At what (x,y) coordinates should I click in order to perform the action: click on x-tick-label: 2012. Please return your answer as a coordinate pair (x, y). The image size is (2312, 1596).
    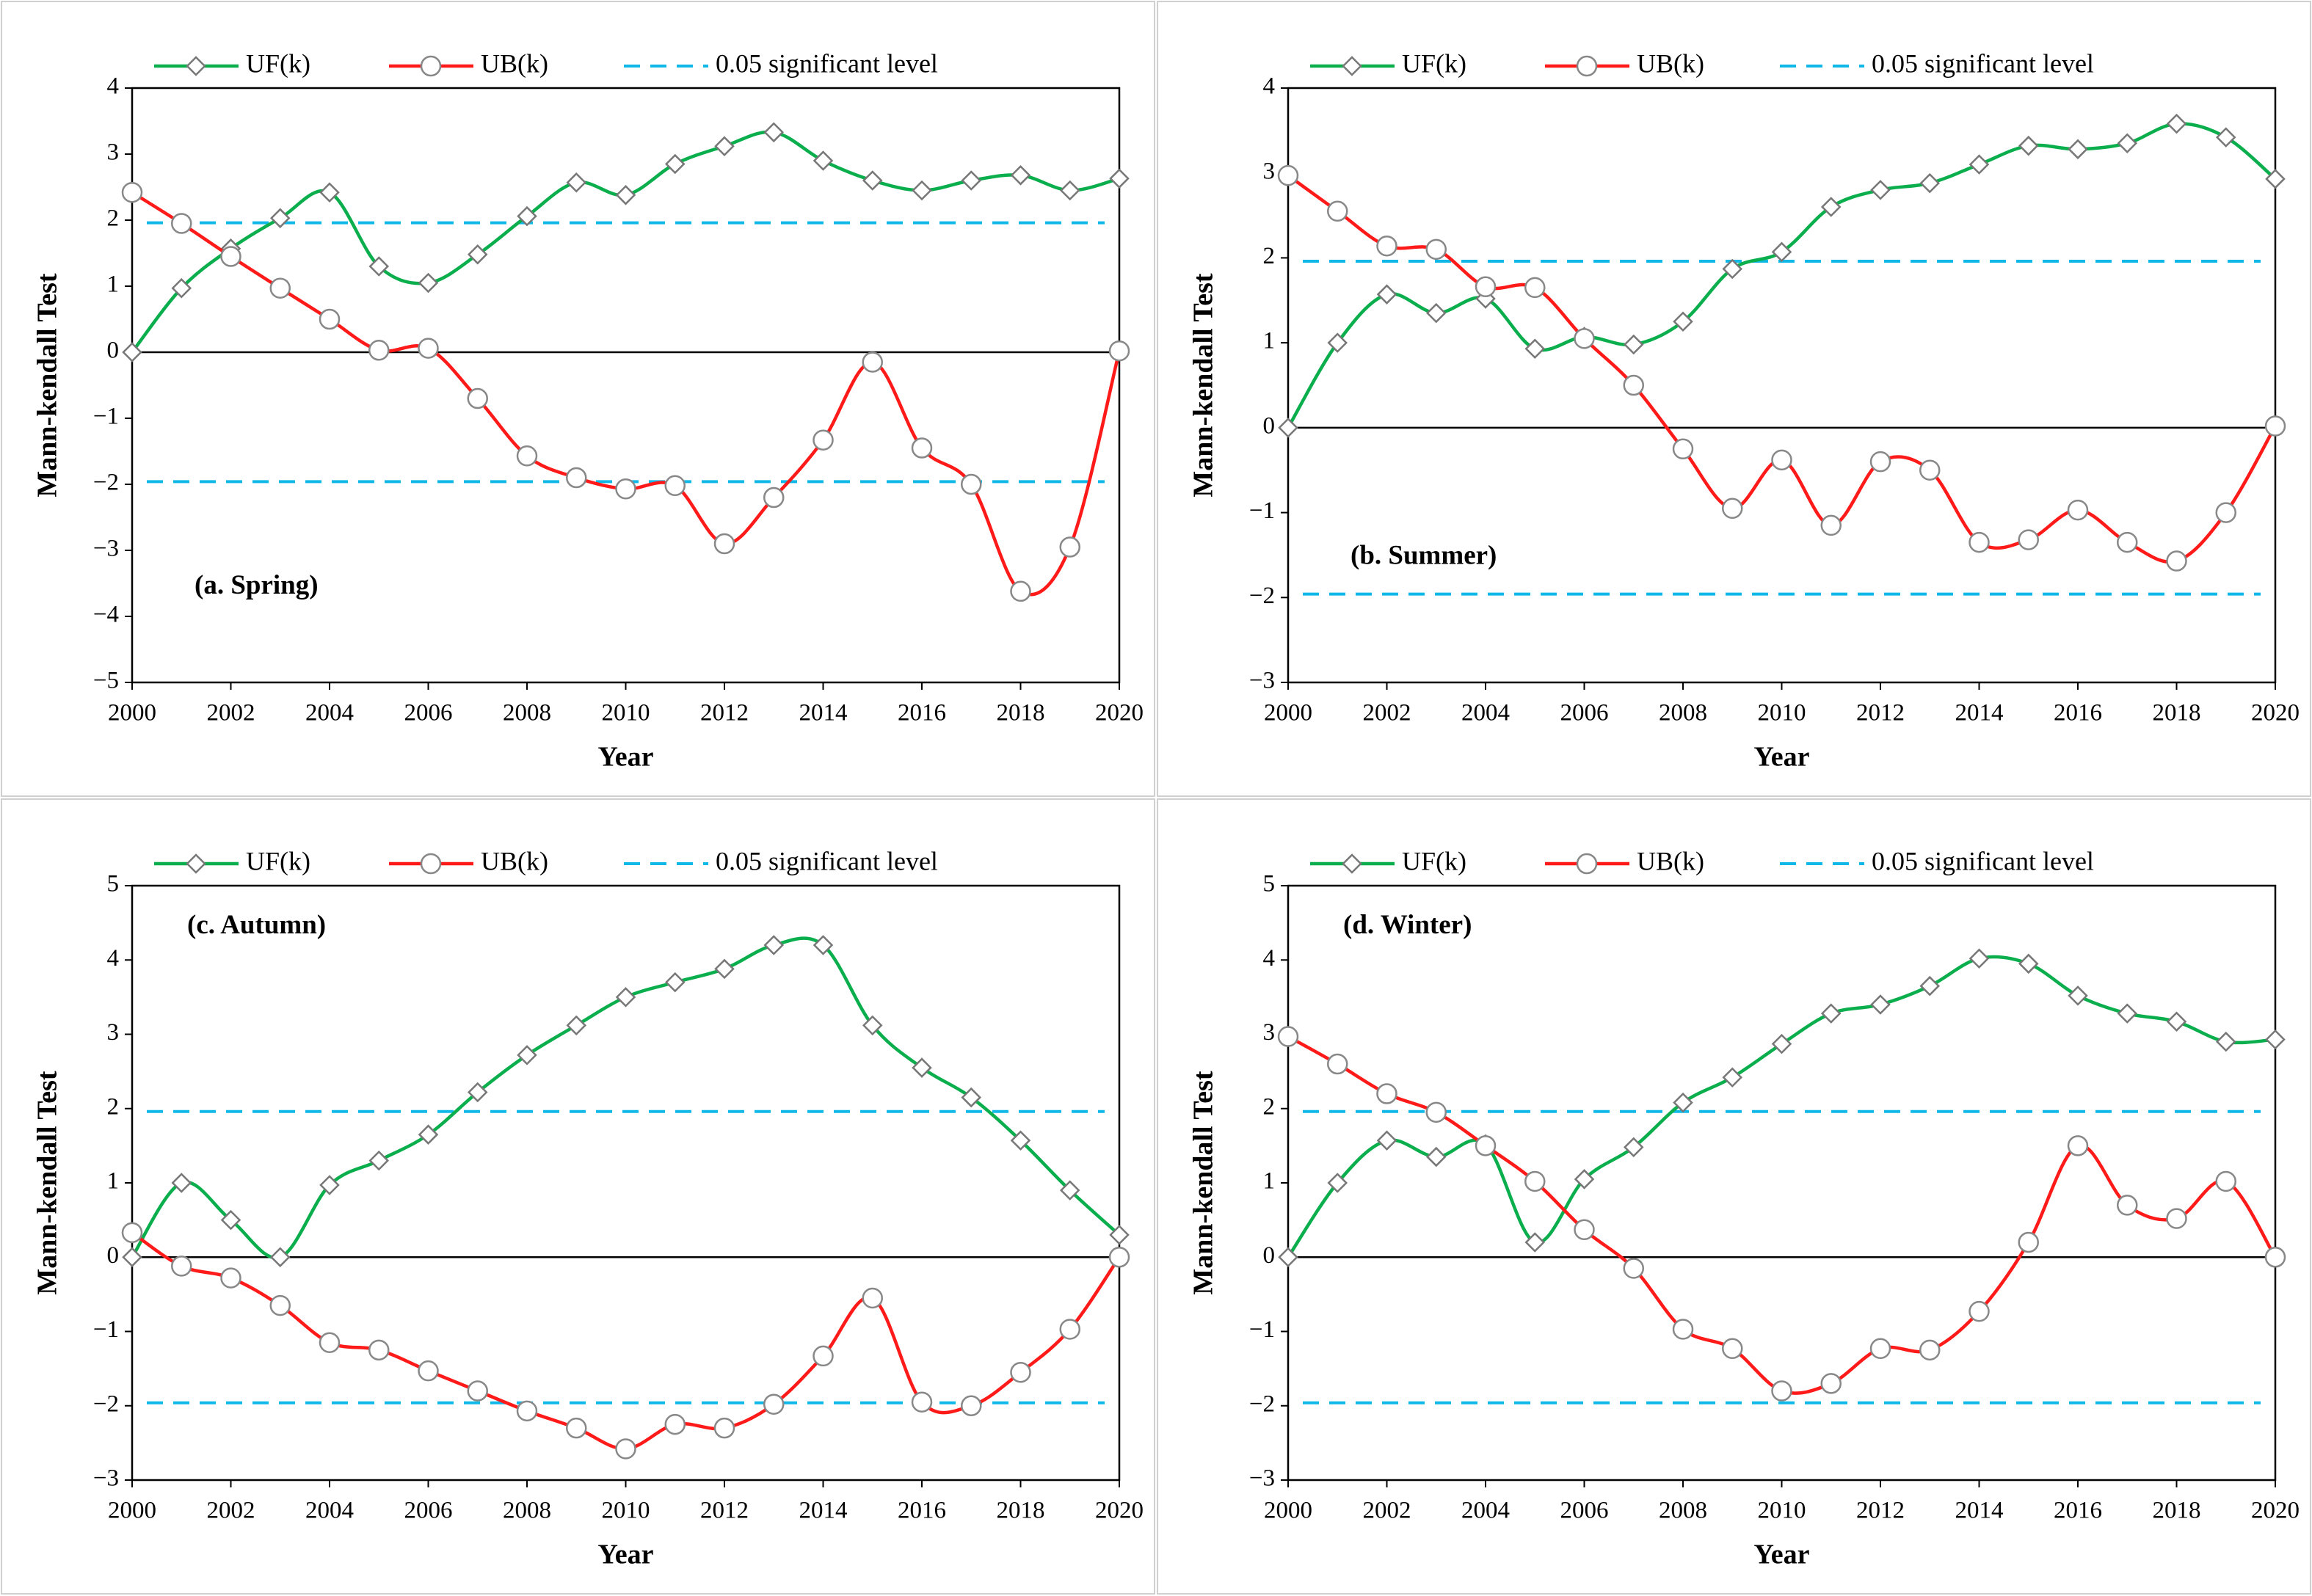
    Looking at the image, I should click on (724, 713).